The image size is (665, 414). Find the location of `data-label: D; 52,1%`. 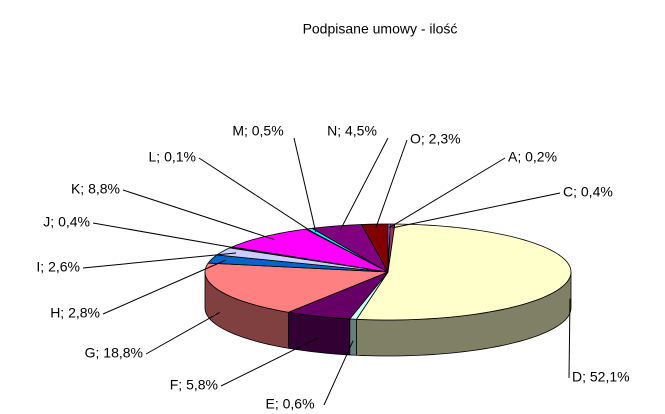

data-label: D; 52,1% is located at coordinates (601, 377).